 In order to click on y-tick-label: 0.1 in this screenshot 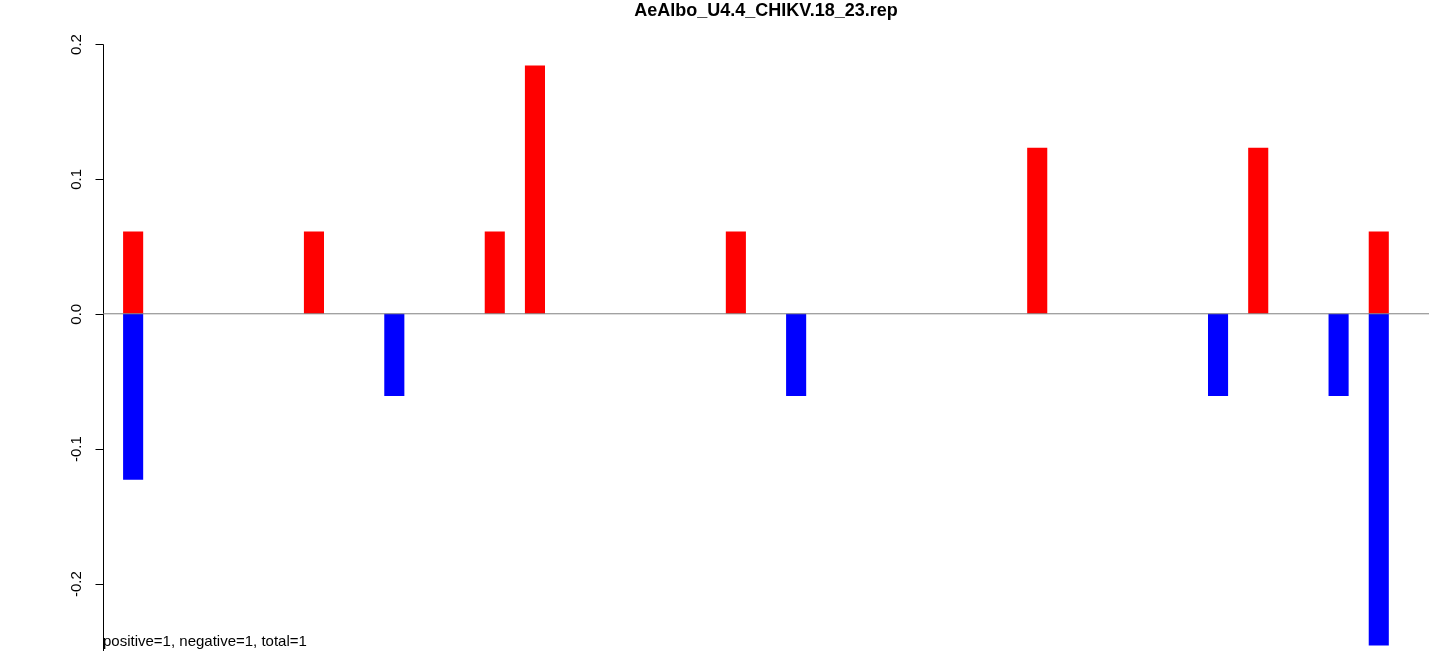, I will do `click(75, 179)`.